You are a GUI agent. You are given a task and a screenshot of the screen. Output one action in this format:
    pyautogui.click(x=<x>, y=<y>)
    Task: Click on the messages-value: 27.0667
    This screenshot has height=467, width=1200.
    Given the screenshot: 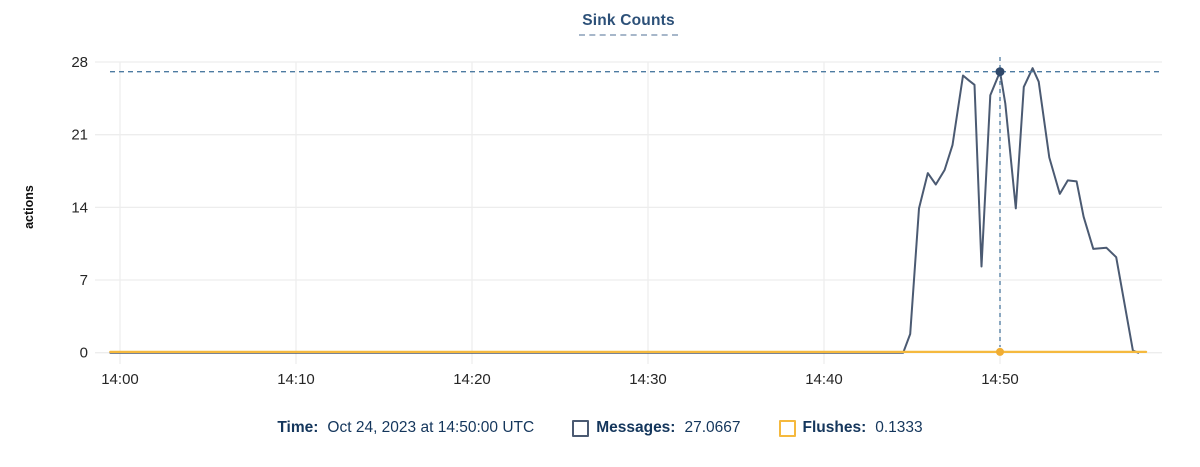 What is the action you would take?
    pyautogui.click(x=712, y=427)
    